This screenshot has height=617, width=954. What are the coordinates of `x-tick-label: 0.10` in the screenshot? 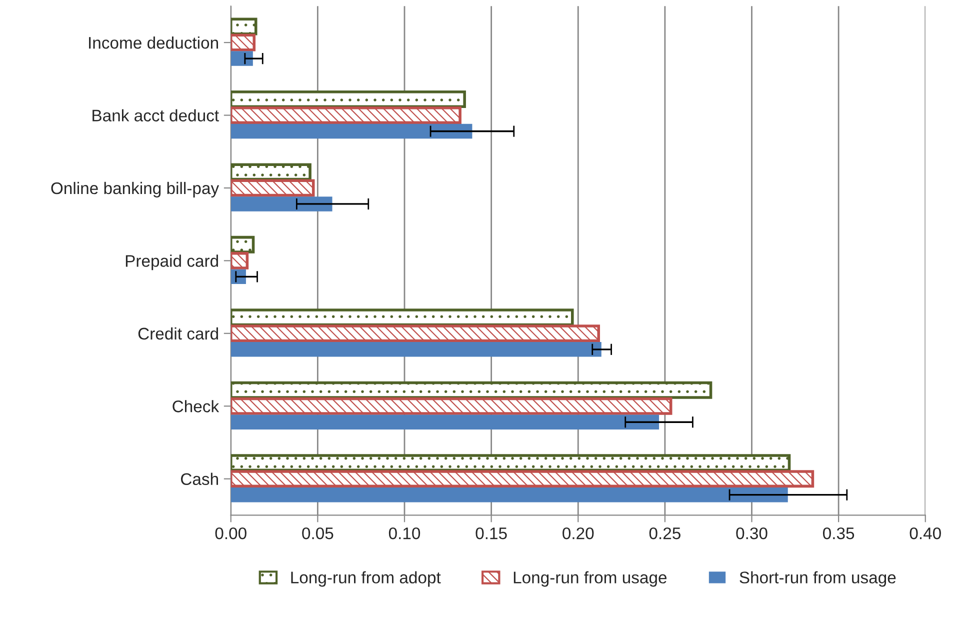 It's located at (404, 533).